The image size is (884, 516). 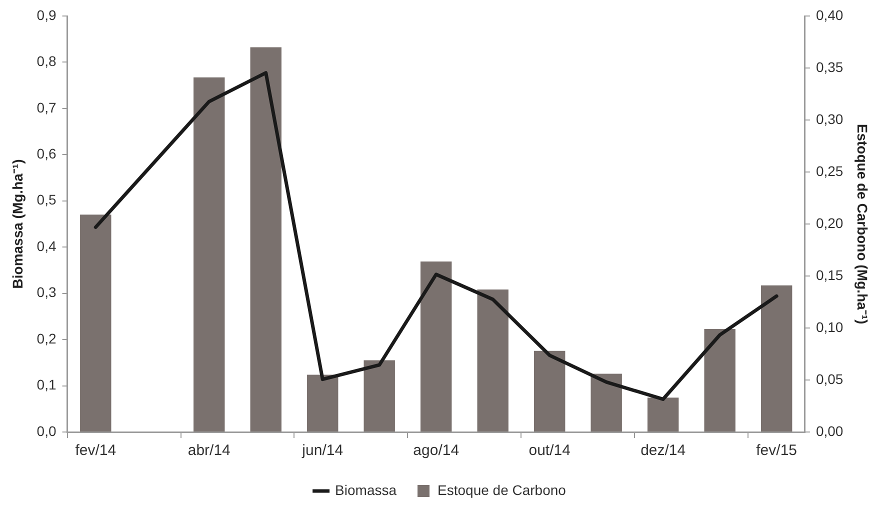 I want to click on y-tick-label: 0,1, so click(x=46, y=384).